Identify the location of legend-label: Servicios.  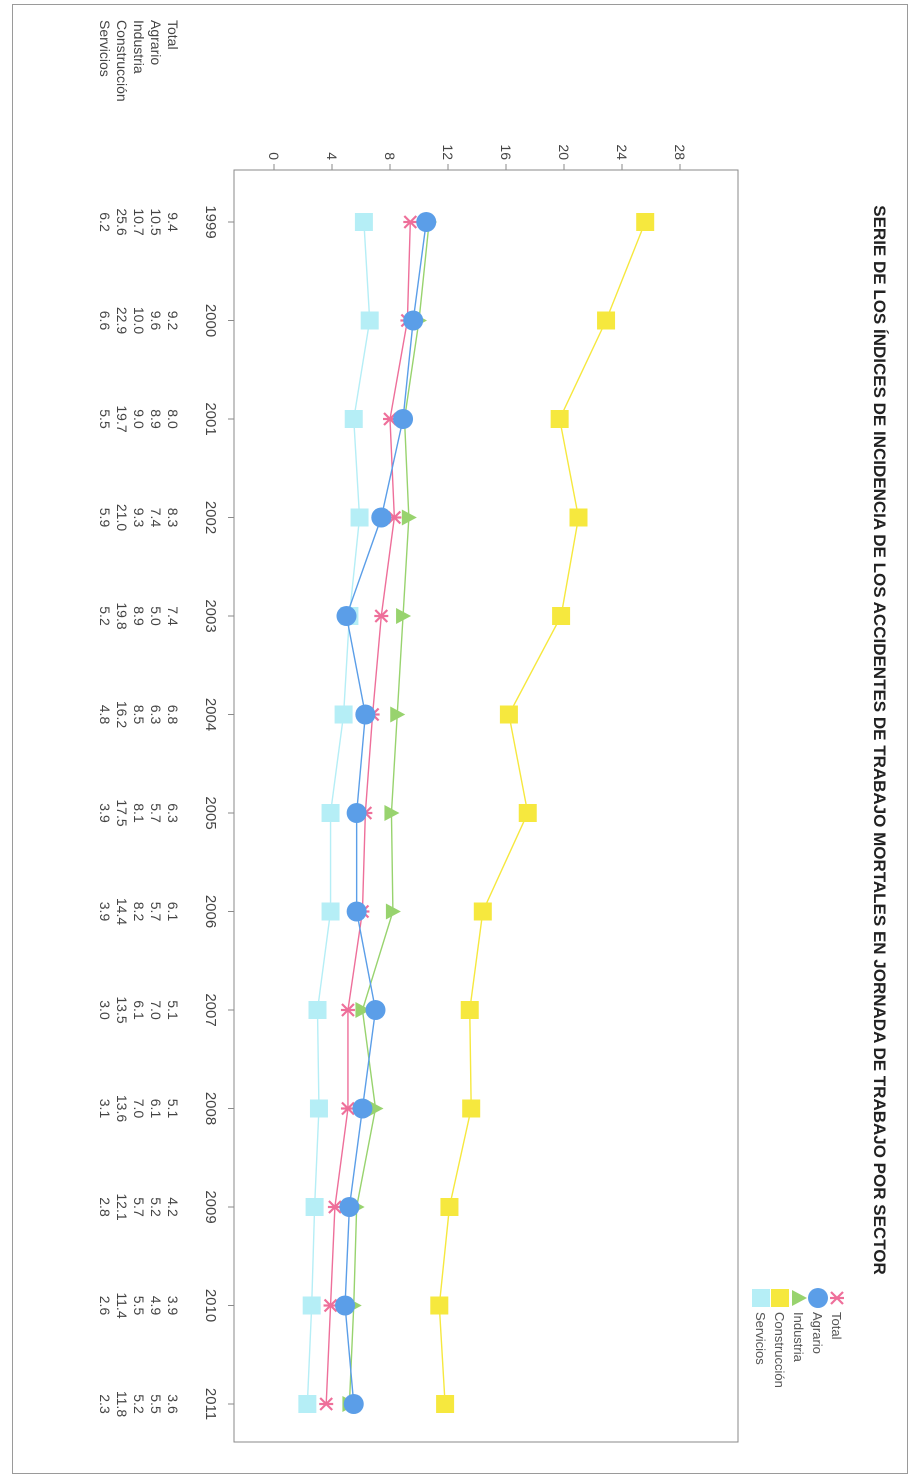
(760, 1338).